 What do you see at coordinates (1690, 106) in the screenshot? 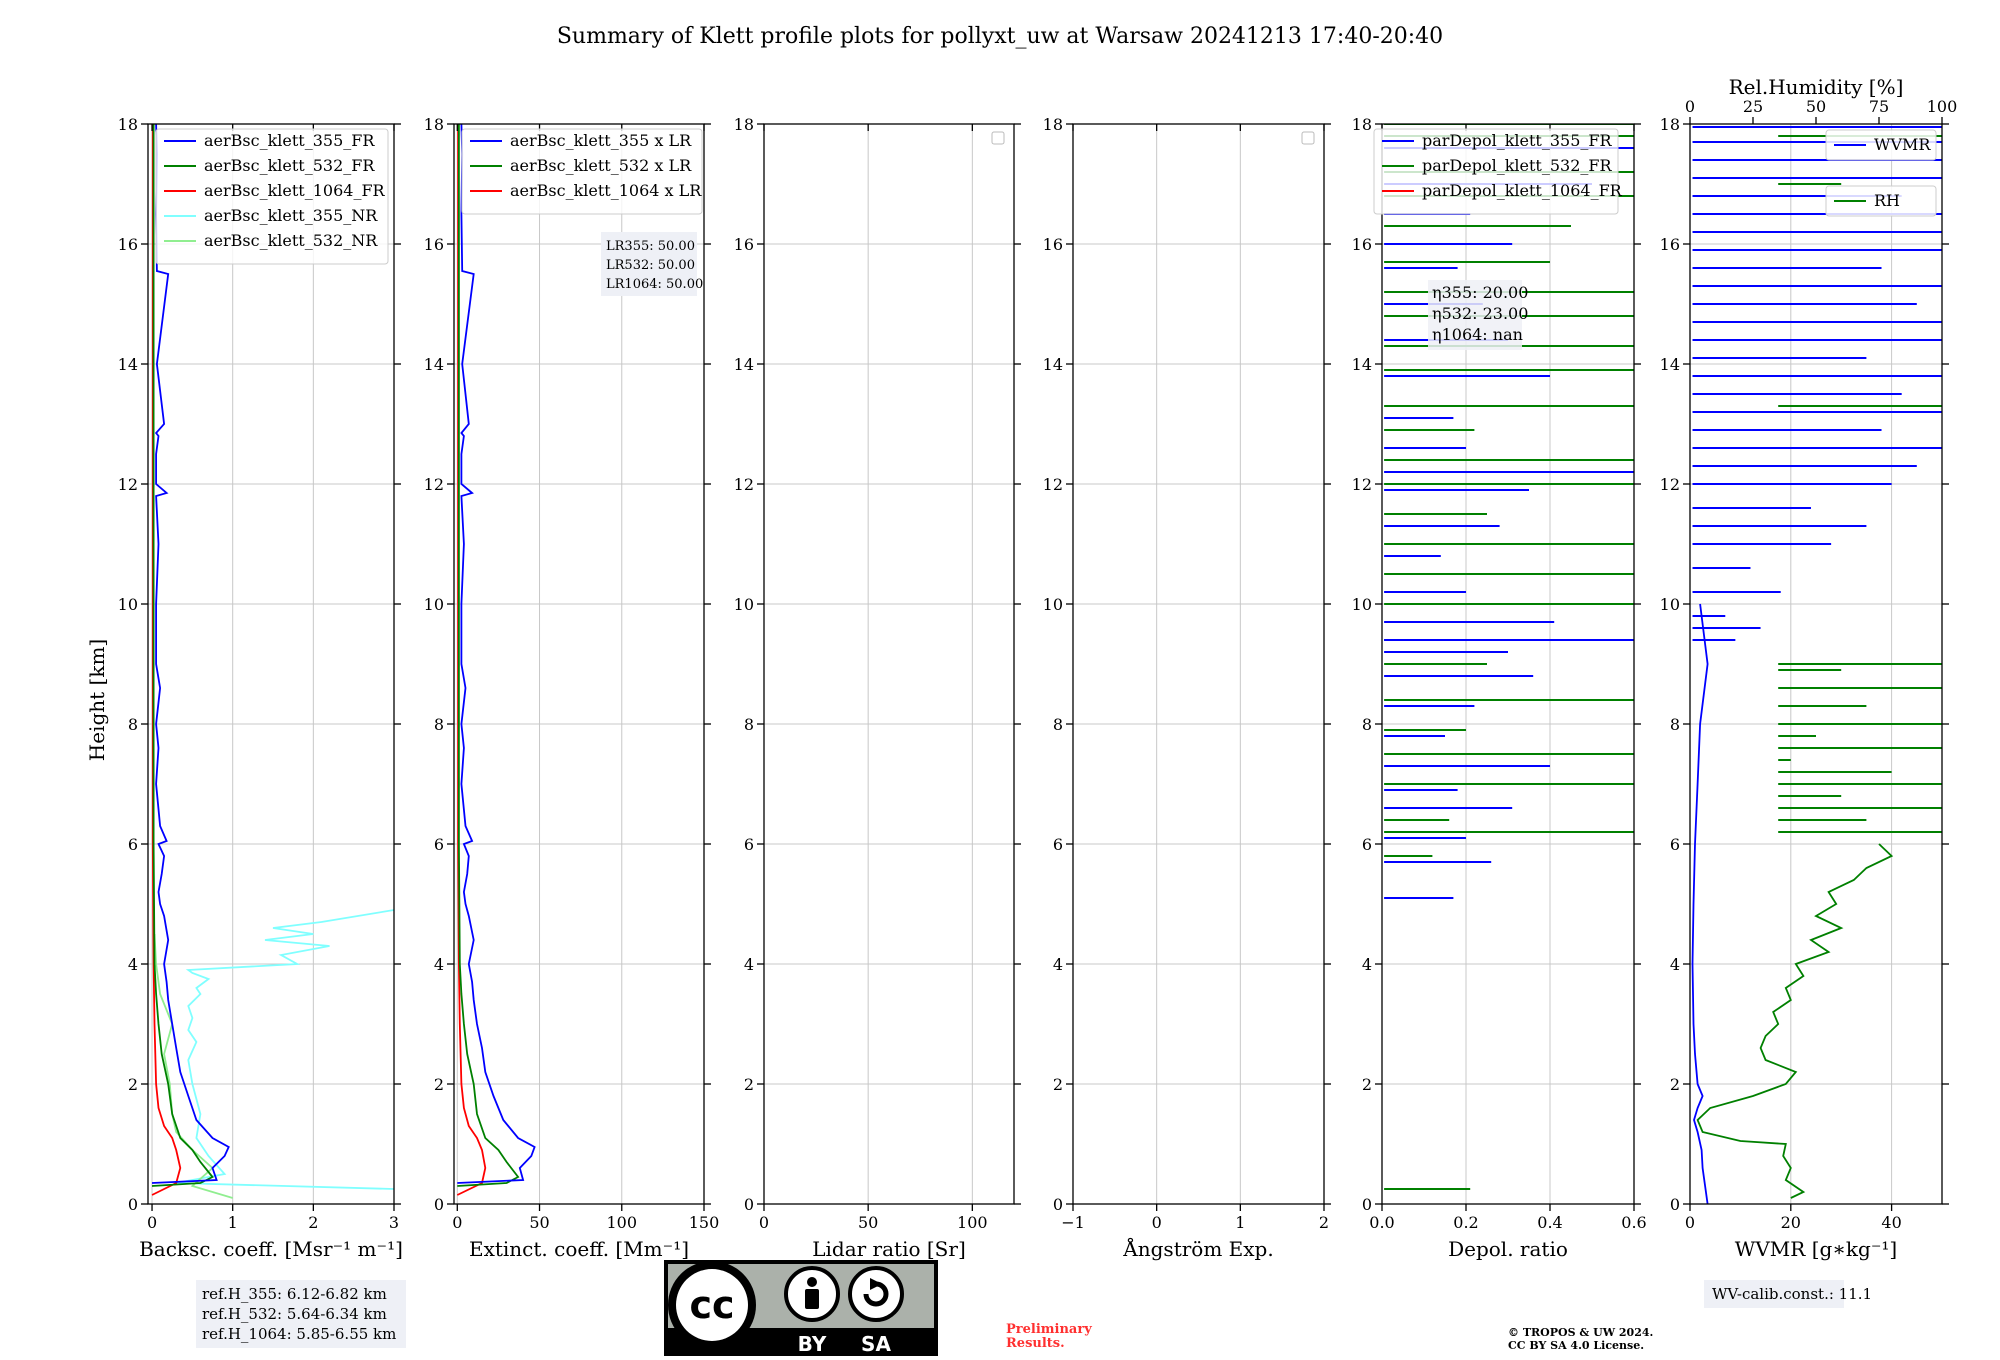
I see `rh-top-tick-label: 0` at bounding box center [1690, 106].